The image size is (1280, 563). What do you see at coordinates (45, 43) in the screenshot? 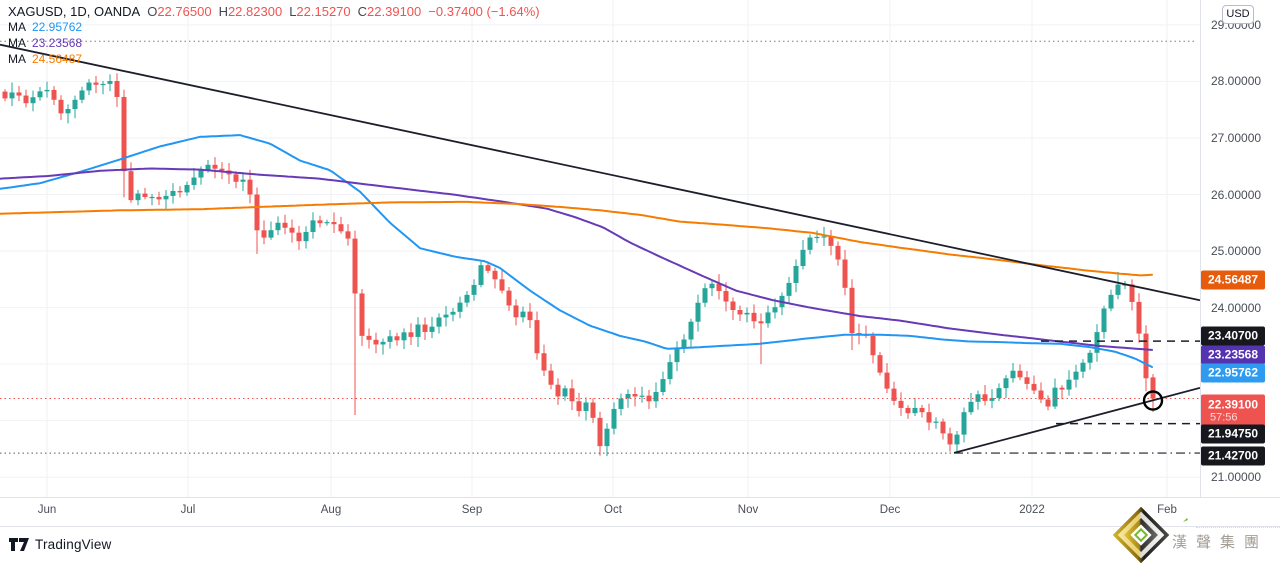
I see `ma-legend-row-1: MA 23.23568` at bounding box center [45, 43].